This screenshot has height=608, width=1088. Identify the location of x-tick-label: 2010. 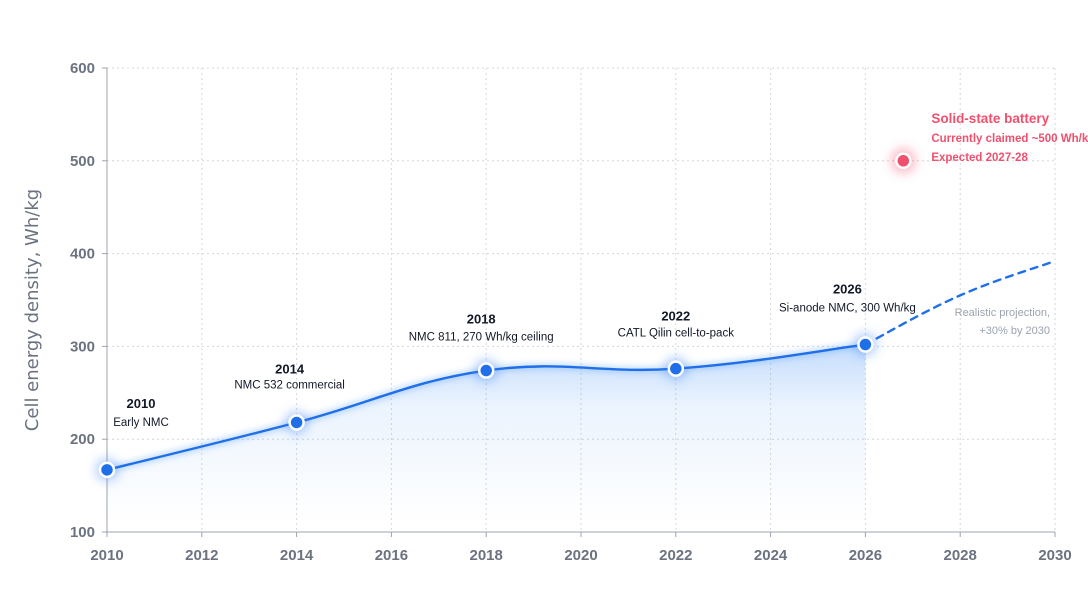
(106, 555).